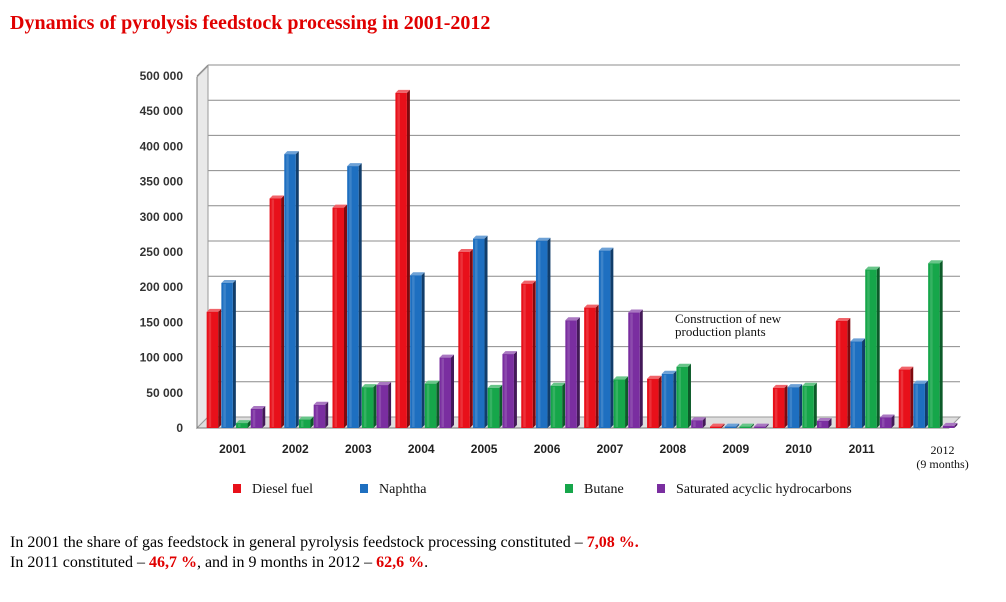 The image size is (1006, 602). Describe the element at coordinates (162, 217) in the screenshot. I see `y-tick-label: 300 000` at that location.